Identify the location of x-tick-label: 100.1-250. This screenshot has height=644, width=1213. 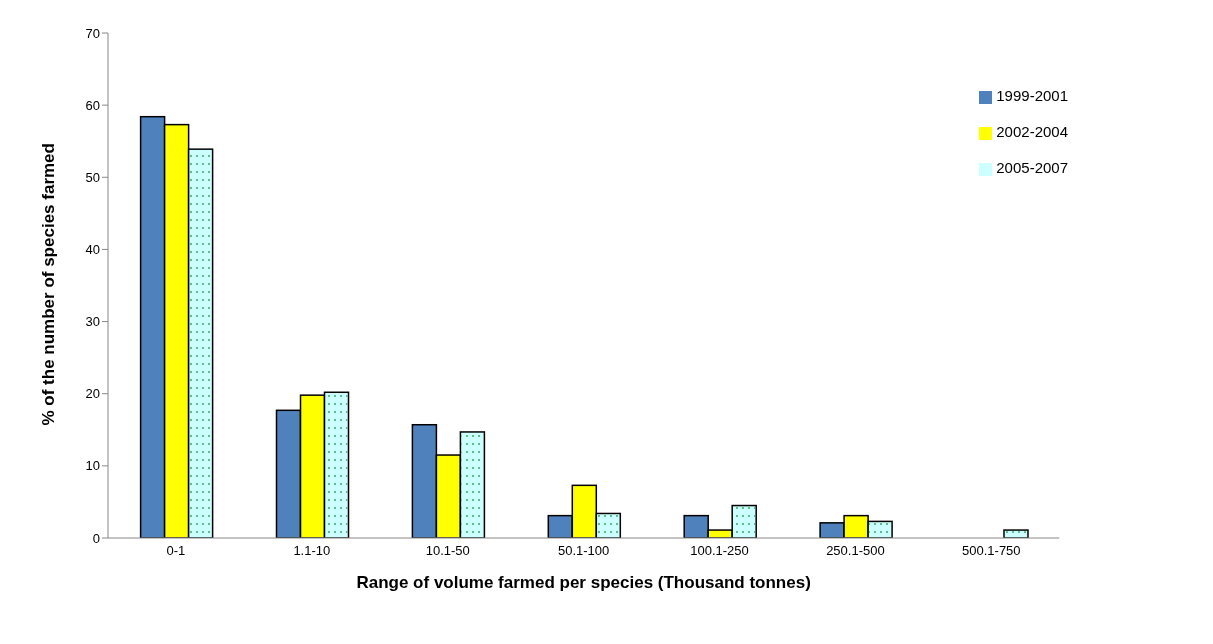
(719, 551).